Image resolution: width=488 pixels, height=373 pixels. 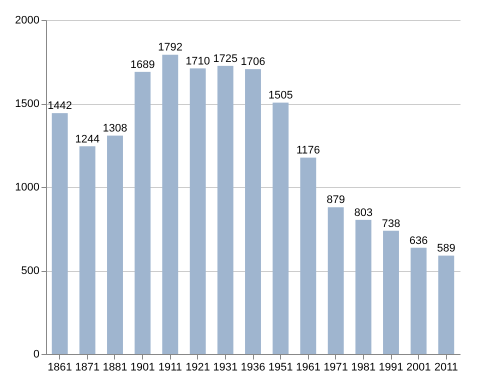 What do you see at coordinates (308, 150) in the screenshot?
I see `data-label: 1176` at bounding box center [308, 150].